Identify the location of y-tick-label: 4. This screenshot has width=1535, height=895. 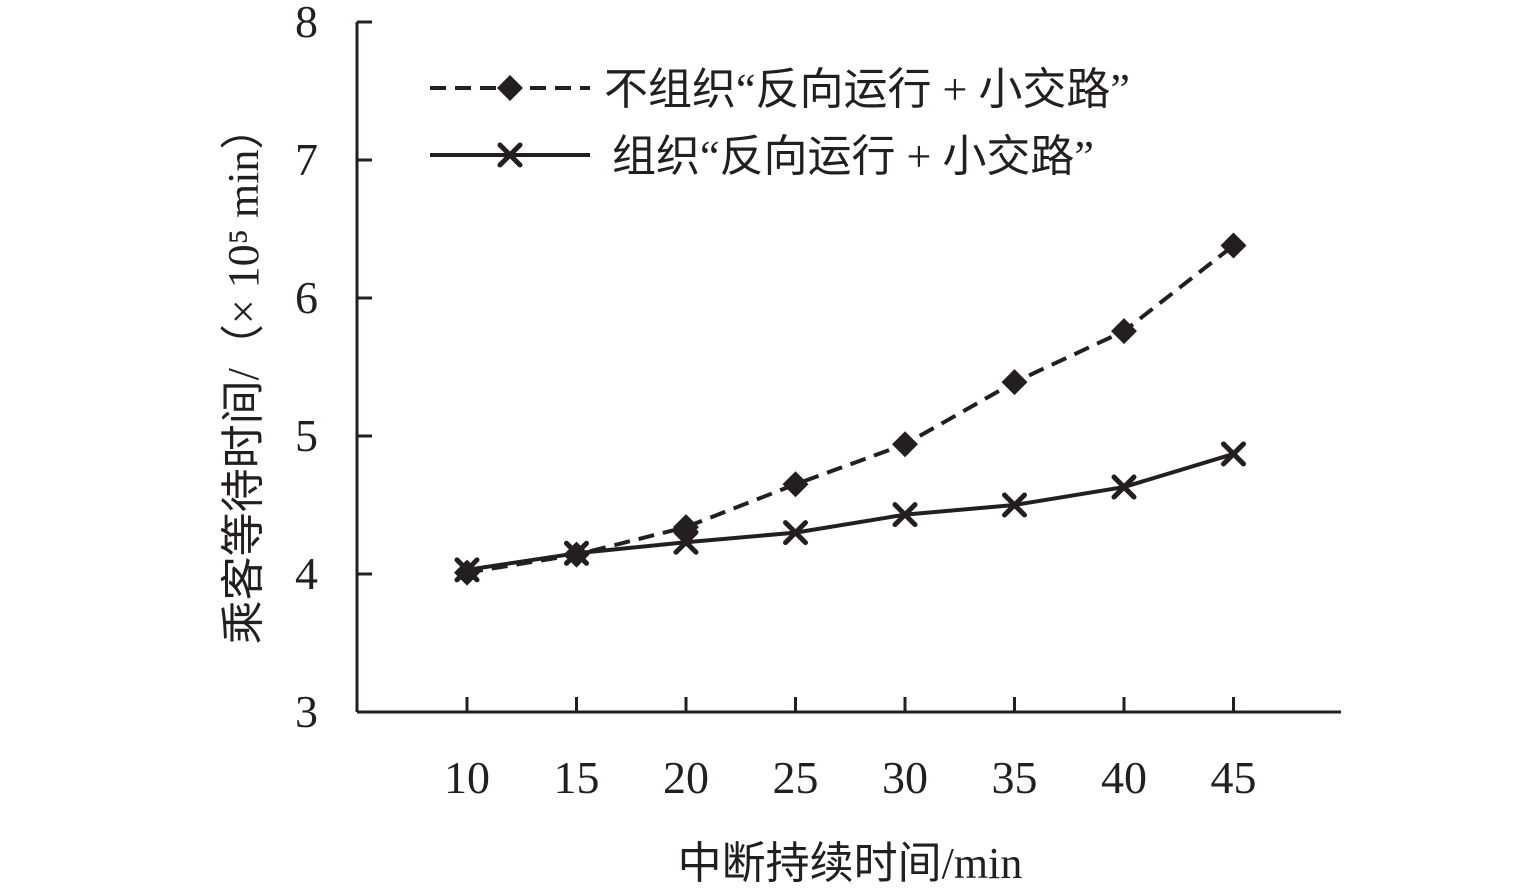
(306, 573).